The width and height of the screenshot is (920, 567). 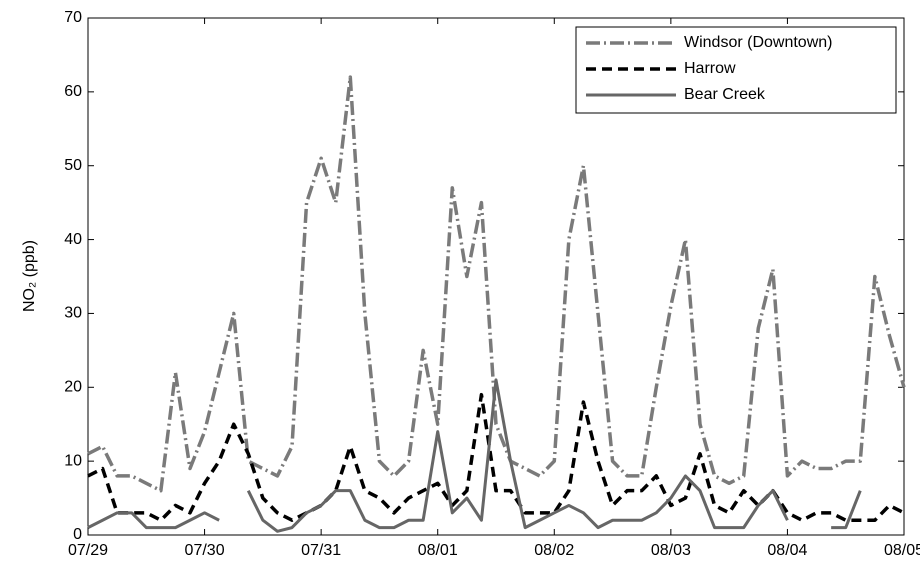 I want to click on y-tick-label: 70, so click(x=73, y=17).